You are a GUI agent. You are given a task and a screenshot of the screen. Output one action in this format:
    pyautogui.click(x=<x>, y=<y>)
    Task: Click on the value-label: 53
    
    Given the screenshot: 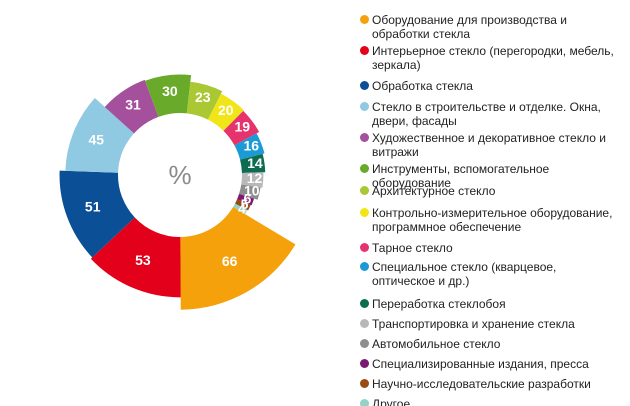 What is the action you would take?
    pyautogui.click(x=143, y=260)
    